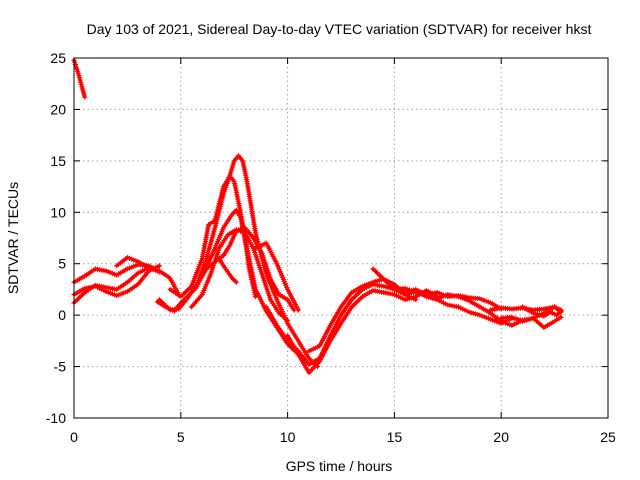 The width and height of the screenshot is (640, 480). Describe the element at coordinates (246, 269) in the screenshot. I see `series-sat-j` at that location.